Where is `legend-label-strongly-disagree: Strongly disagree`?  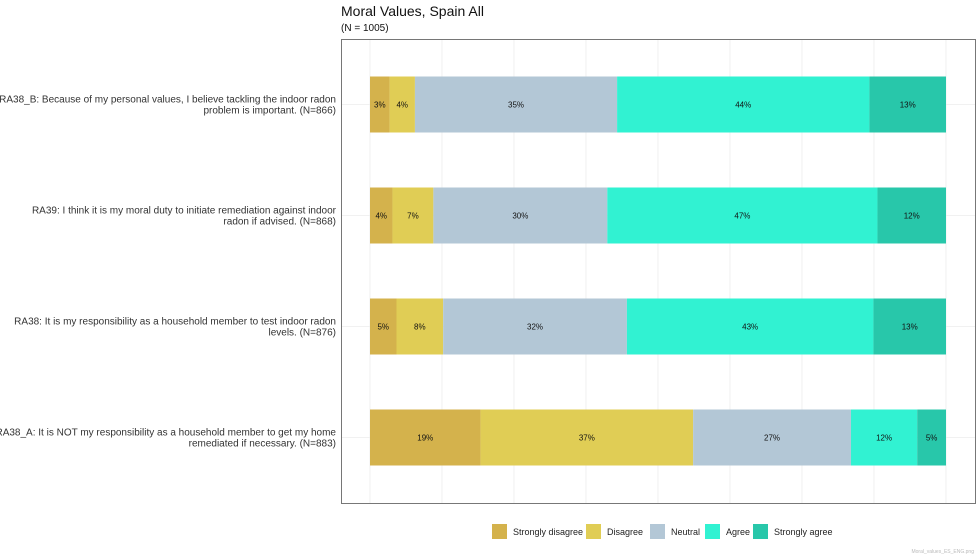 legend-label-strongly-disagree: Strongly disagree is located at coordinates (548, 532).